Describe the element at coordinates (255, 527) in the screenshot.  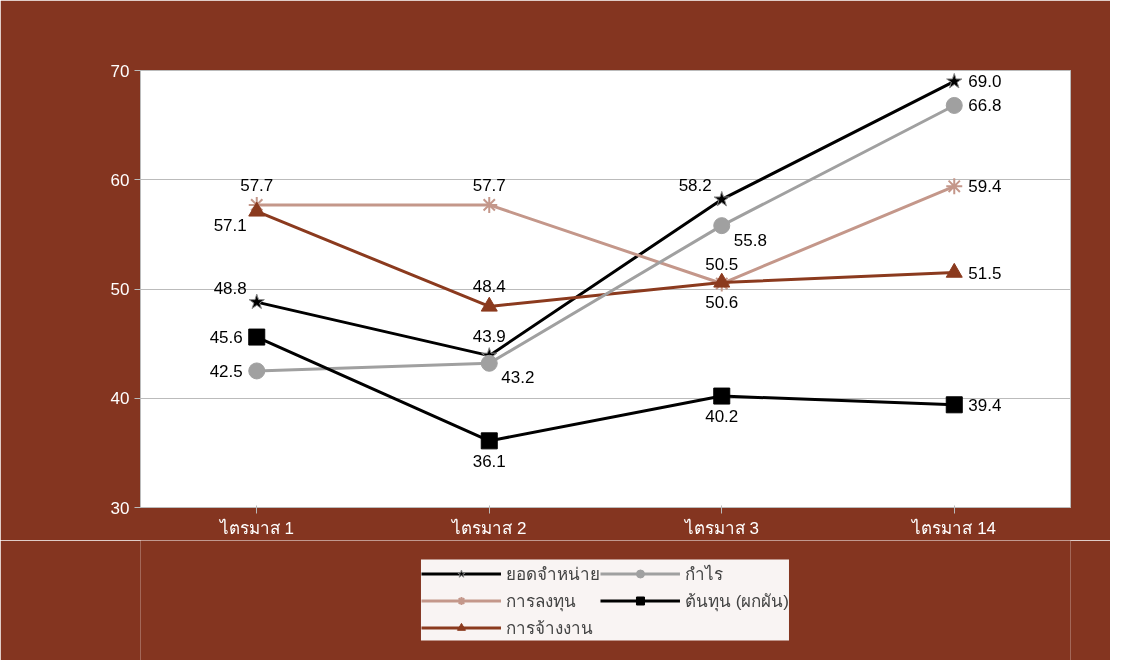
I see `x-tick-label: ไตรมาส 1` at that location.